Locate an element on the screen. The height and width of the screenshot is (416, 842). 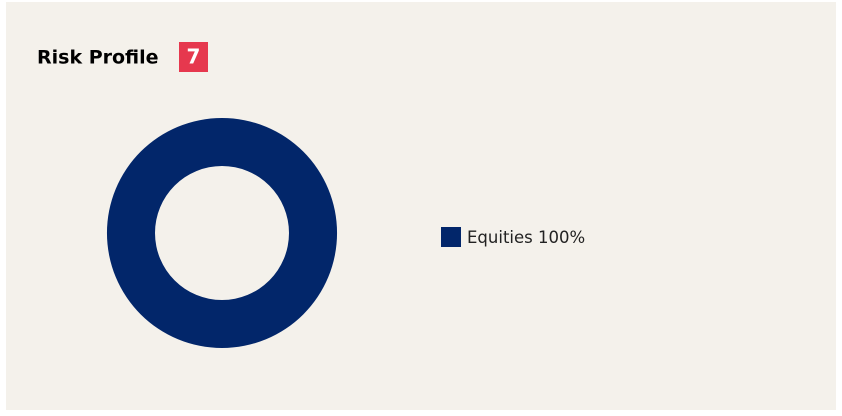
badge: 7 is located at coordinates (194, 57).